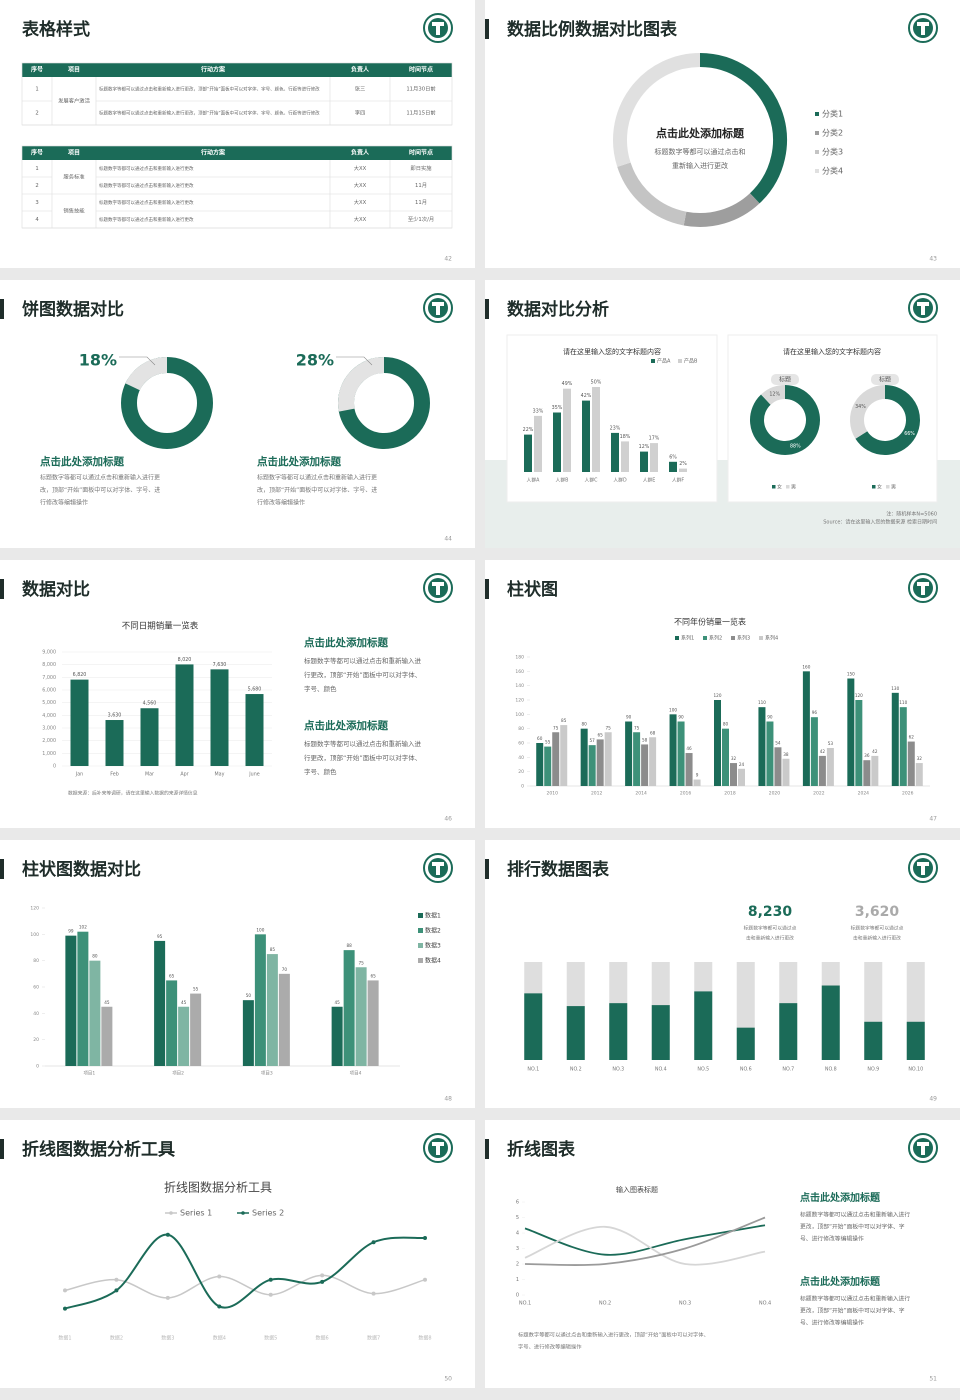 This screenshot has width=960, height=1400. I want to click on value-label: 58, so click(645, 739).